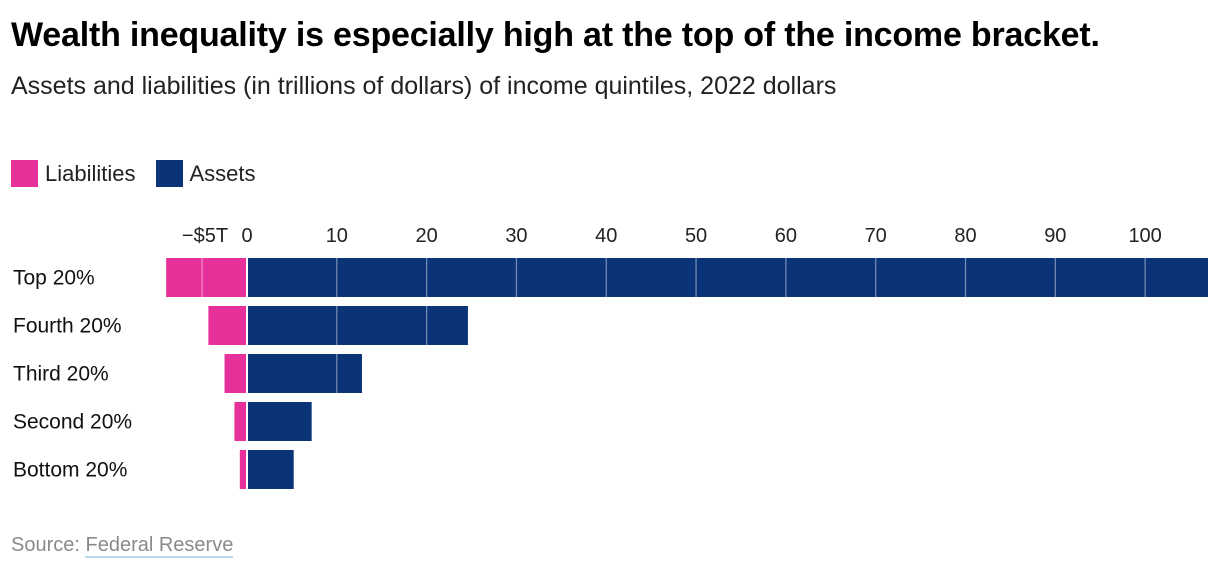 Image resolution: width=1220 pixels, height=570 pixels. What do you see at coordinates (61, 374) in the screenshot?
I see `category-label: Third 20%` at bounding box center [61, 374].